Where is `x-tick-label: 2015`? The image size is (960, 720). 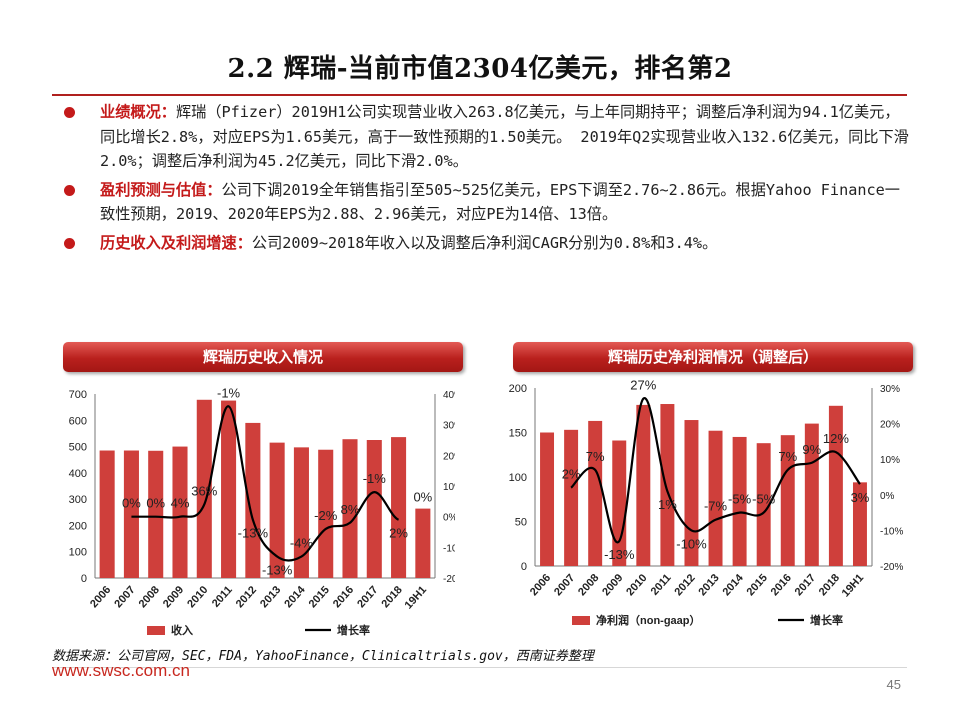 x-tick-label: 2015 is located at coordinates (757, 585).